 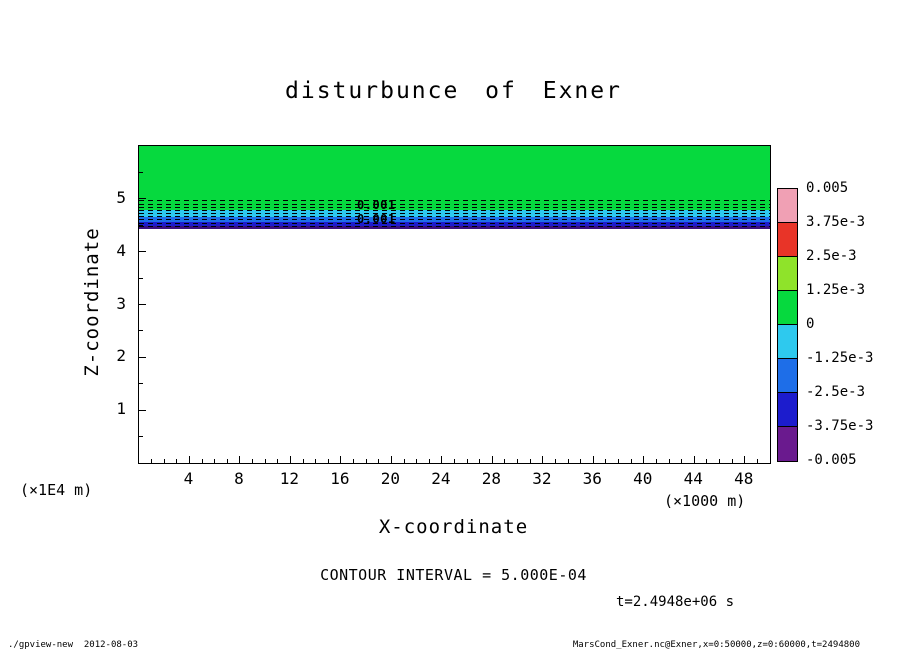 I want to click on x-tick-label: 4, so click(x=188, y=478).